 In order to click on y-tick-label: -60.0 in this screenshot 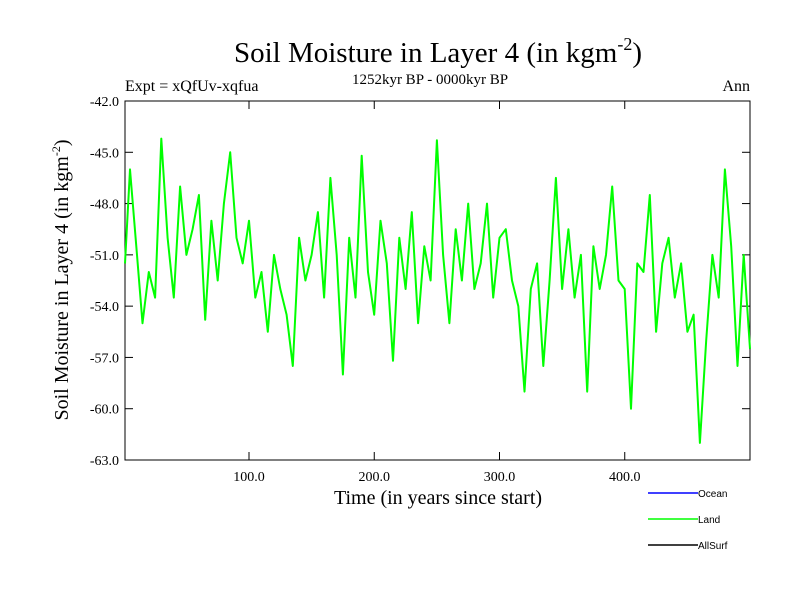, I will do `click(104, 410)`.